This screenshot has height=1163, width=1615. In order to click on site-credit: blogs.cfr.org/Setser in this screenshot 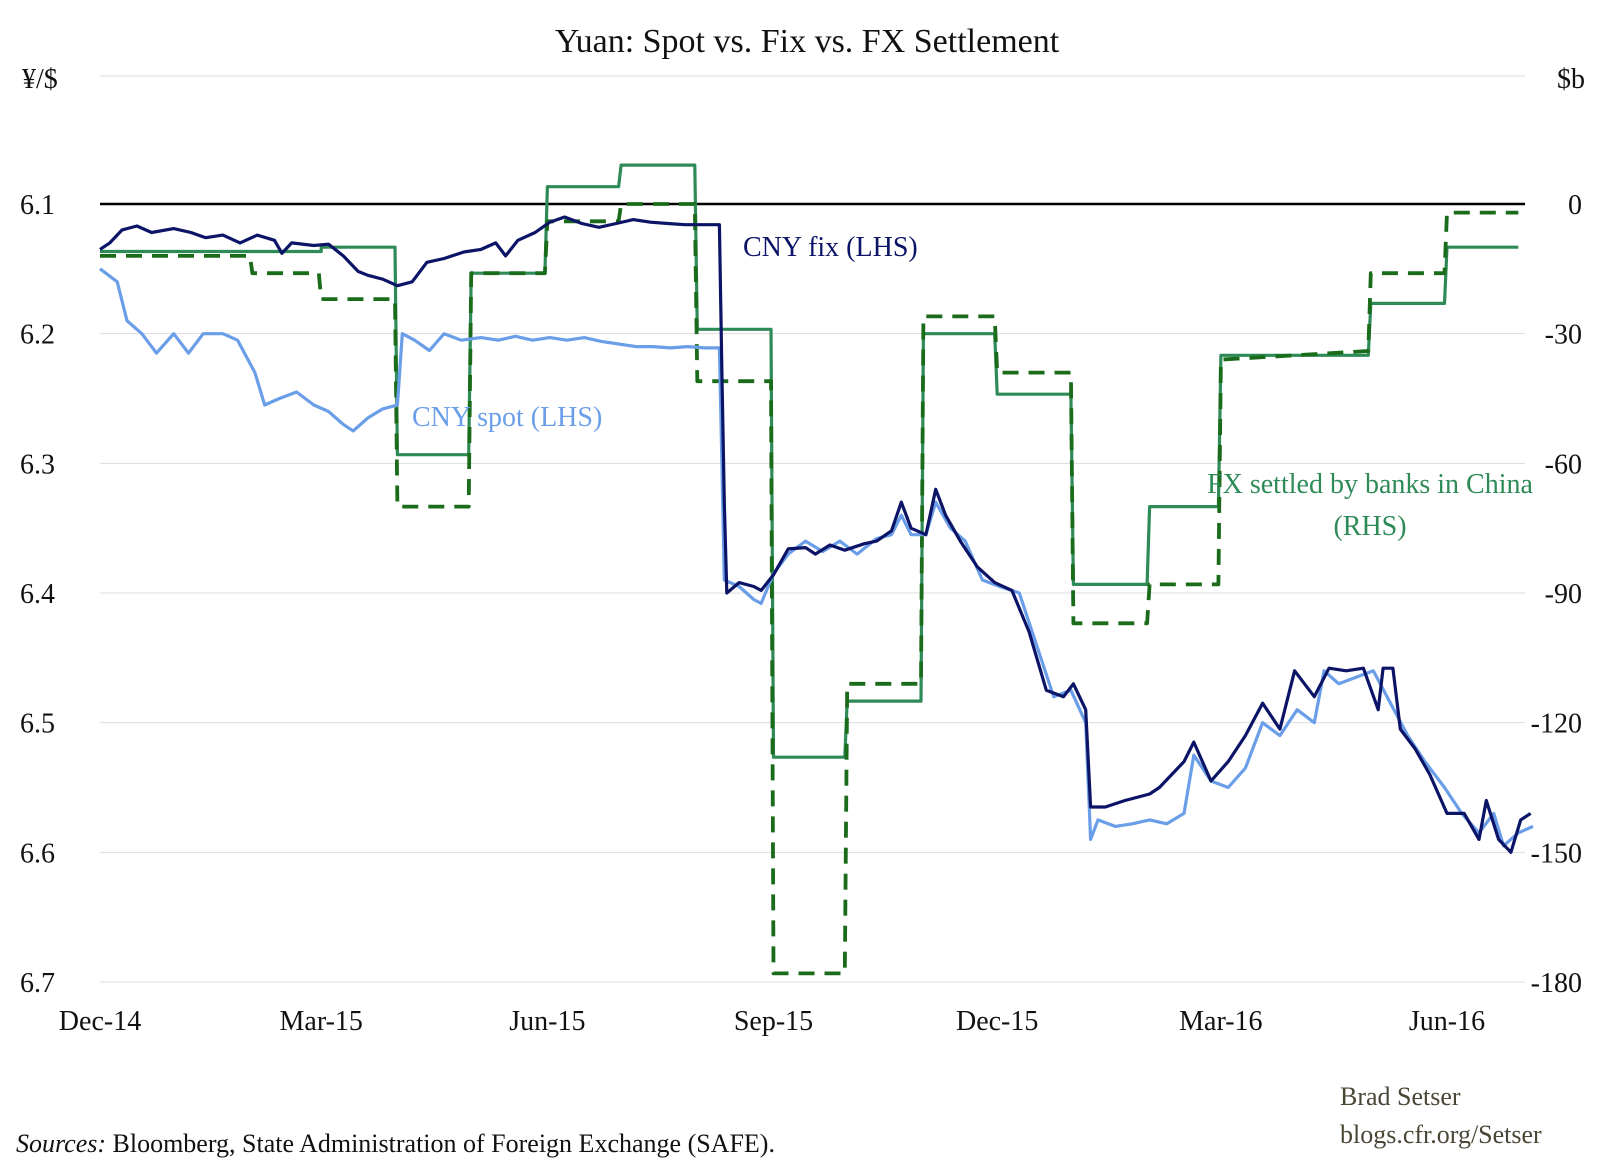, I will do `click(1441, 1134)`.